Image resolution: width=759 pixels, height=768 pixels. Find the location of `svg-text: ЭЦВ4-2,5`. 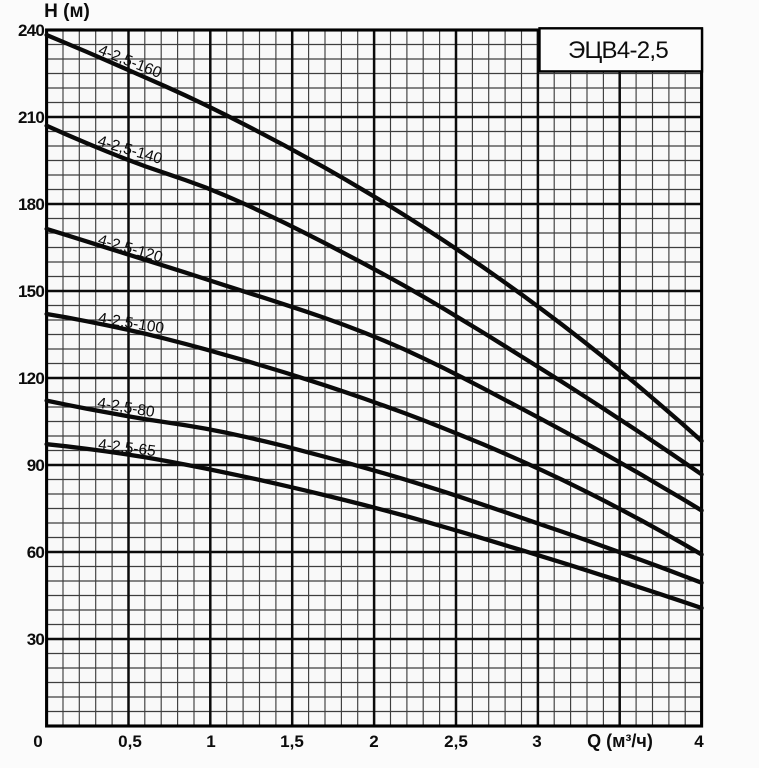

svg-text: ЭЦВ4-2,5 is located at coordinates (618, 50).